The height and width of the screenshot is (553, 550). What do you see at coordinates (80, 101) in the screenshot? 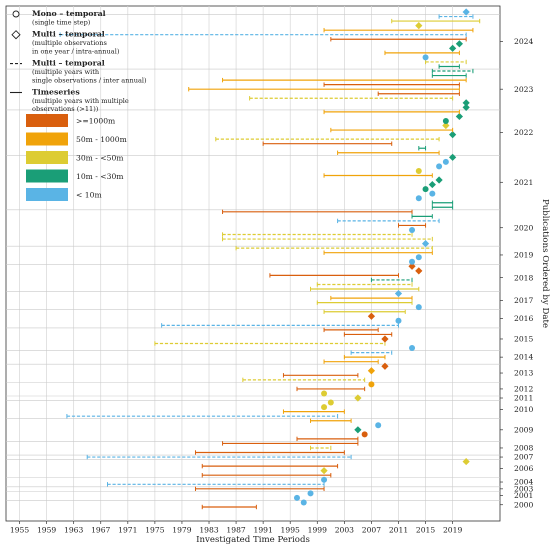
I see `legend-type-subtitle: (multiple years with multiple` at bounding box center [80, 101].